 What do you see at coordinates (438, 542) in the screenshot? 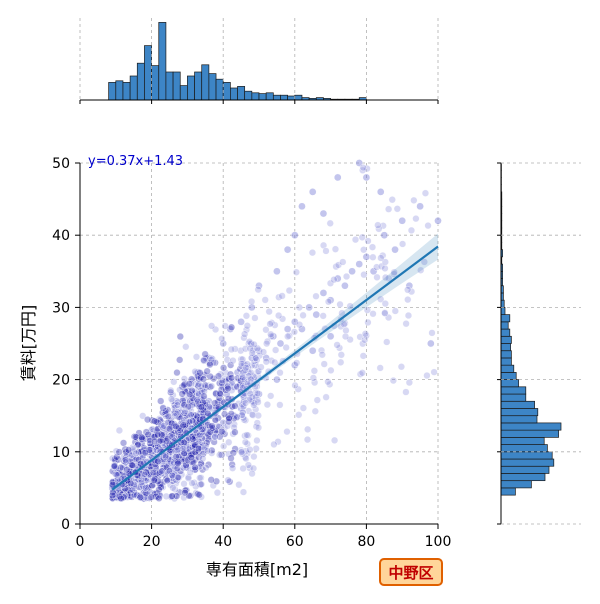
I see `x-tick-label: 100` at bounding box center [438, 542].